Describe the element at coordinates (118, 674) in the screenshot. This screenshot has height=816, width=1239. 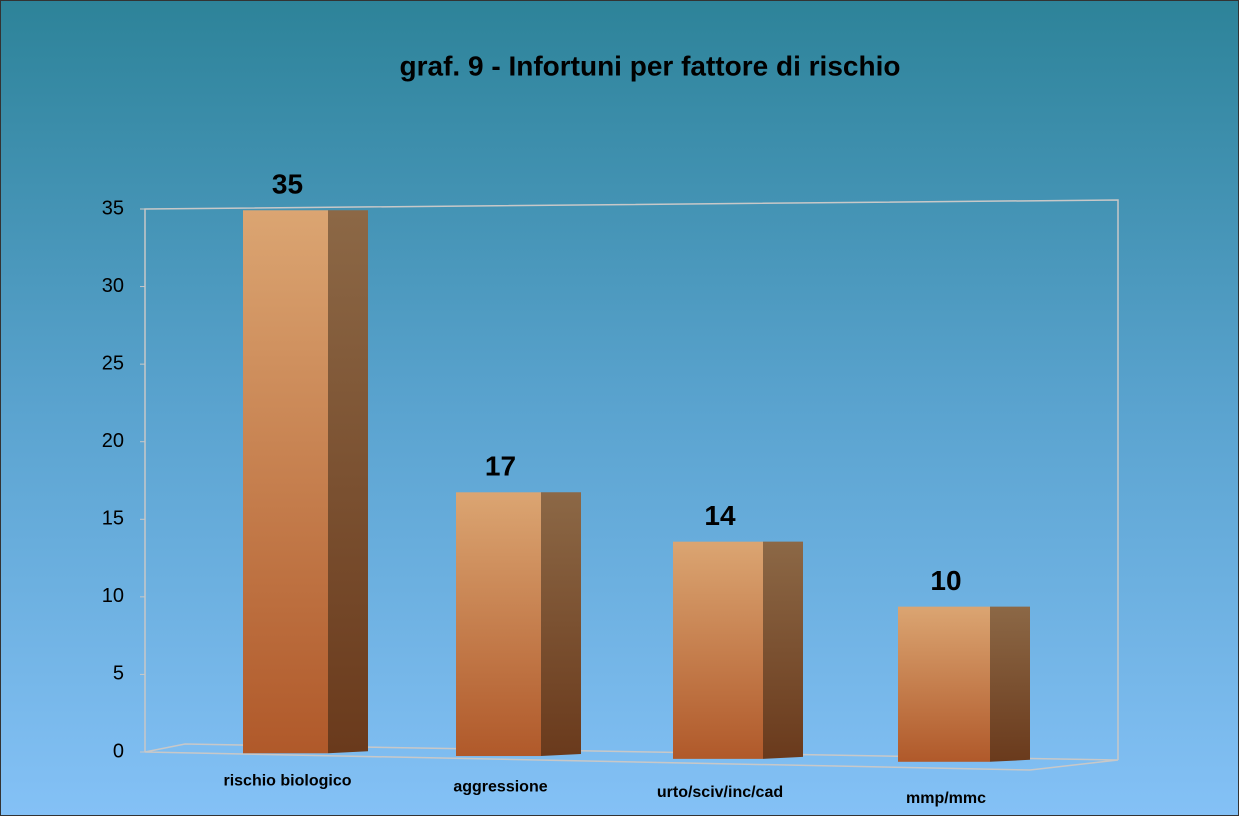
I see `y-tick-label: 5` at that location.